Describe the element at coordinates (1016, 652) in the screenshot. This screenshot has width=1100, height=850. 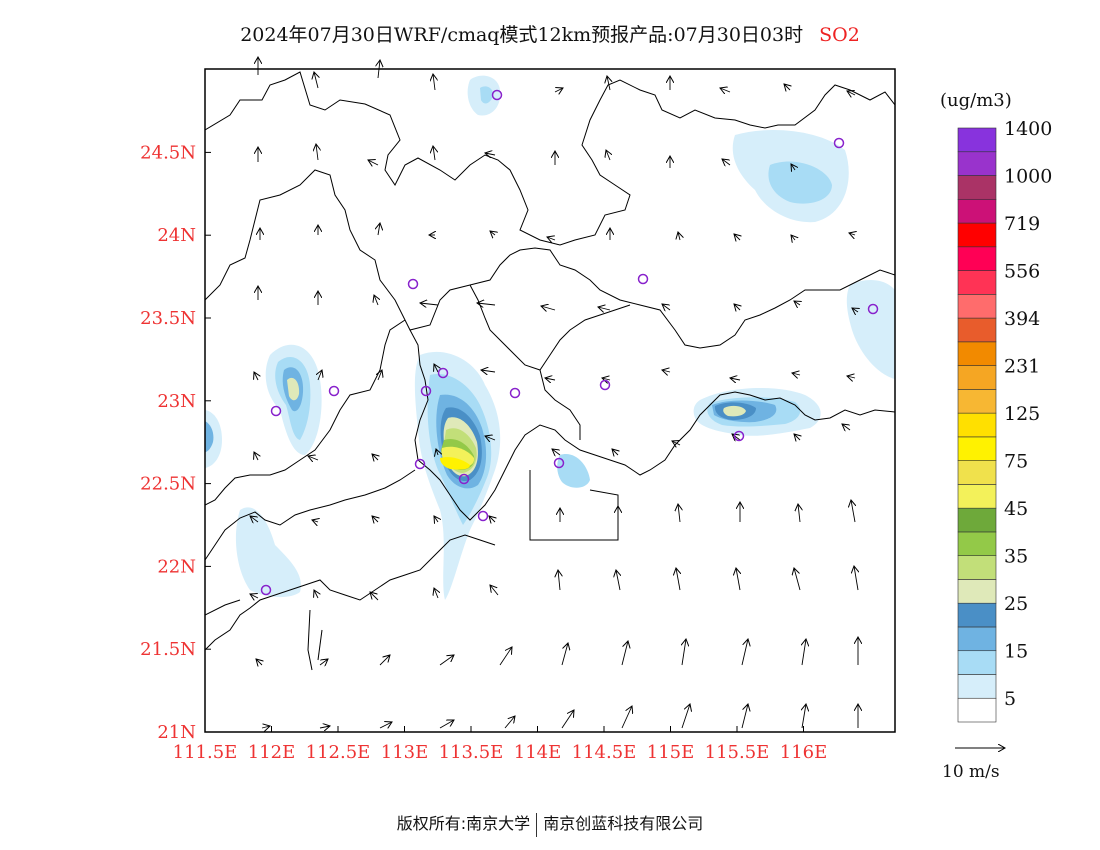
I see `legend-level-label: 15` at that location.